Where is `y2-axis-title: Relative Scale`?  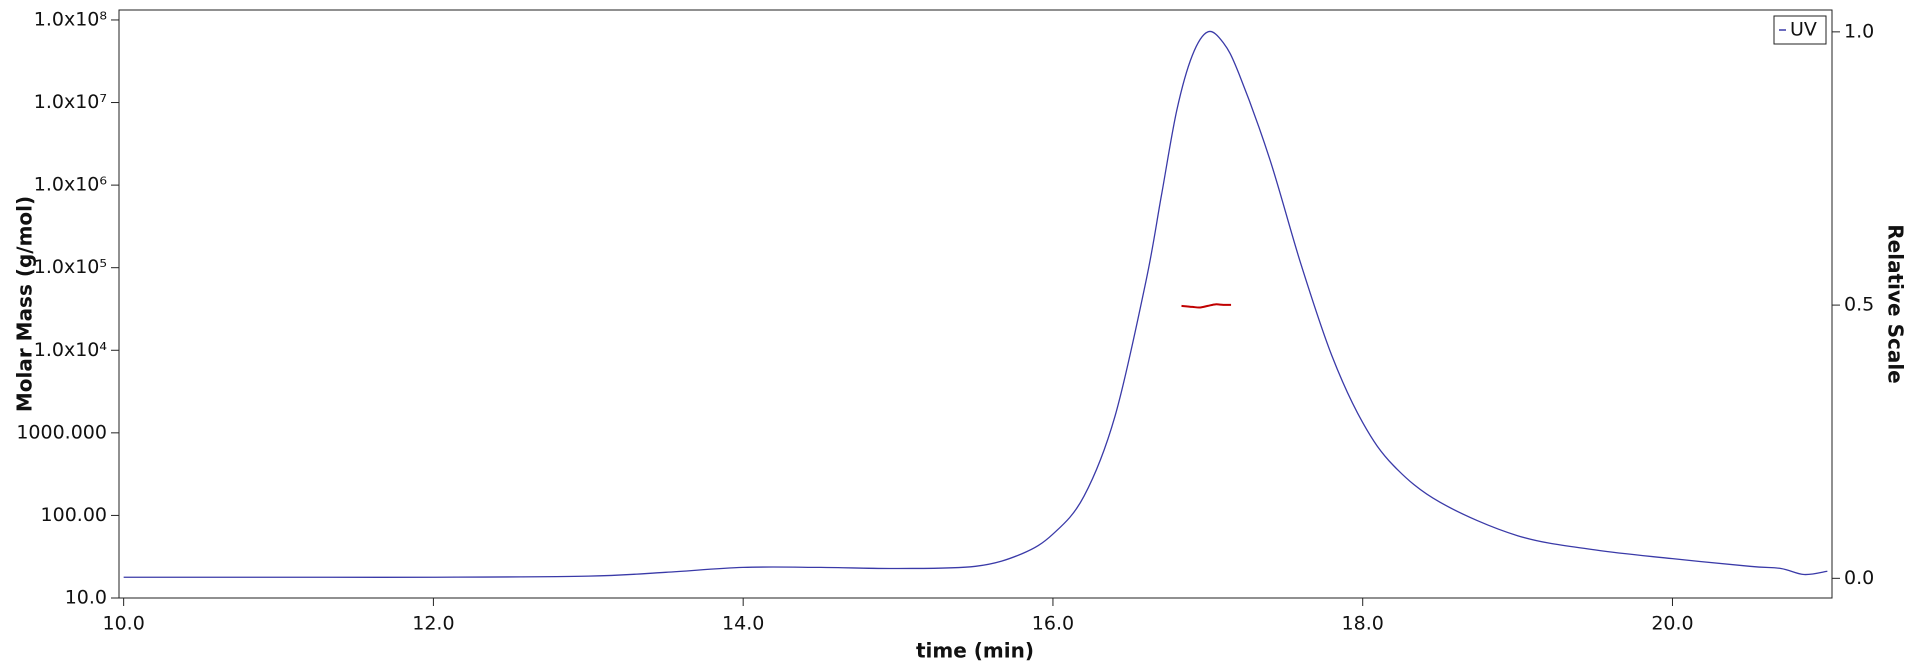
y2-axis-title: Relative Scale is located at coordinates (1896, 303).